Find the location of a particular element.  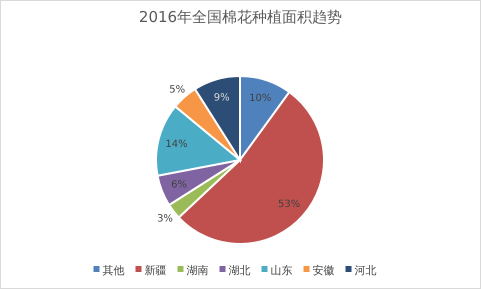

data-label: 53% is located at coordinates (289, 204).